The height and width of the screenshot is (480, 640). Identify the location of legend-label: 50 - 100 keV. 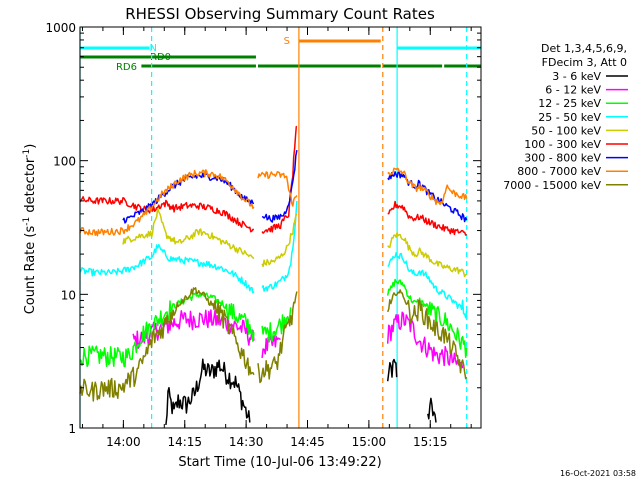
(566, 130).